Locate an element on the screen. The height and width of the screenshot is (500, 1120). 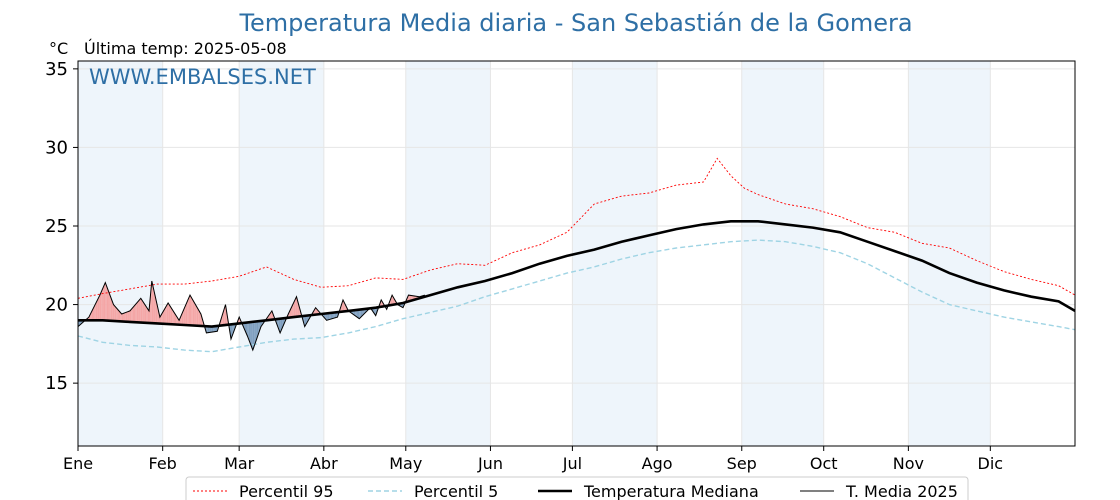
month-shade-sep is located at coordinates (782, 253).